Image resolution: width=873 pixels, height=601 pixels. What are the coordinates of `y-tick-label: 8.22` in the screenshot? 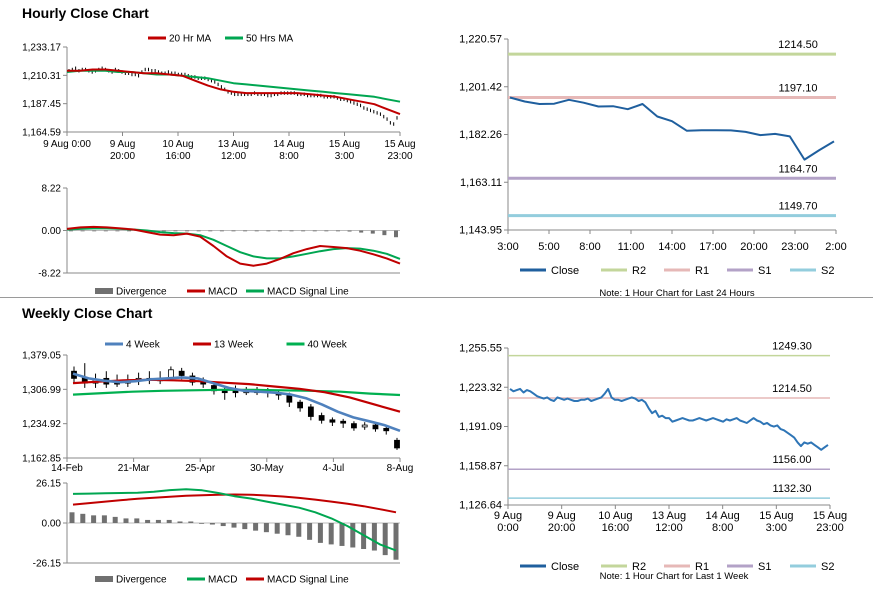 It's located at (52, 189).